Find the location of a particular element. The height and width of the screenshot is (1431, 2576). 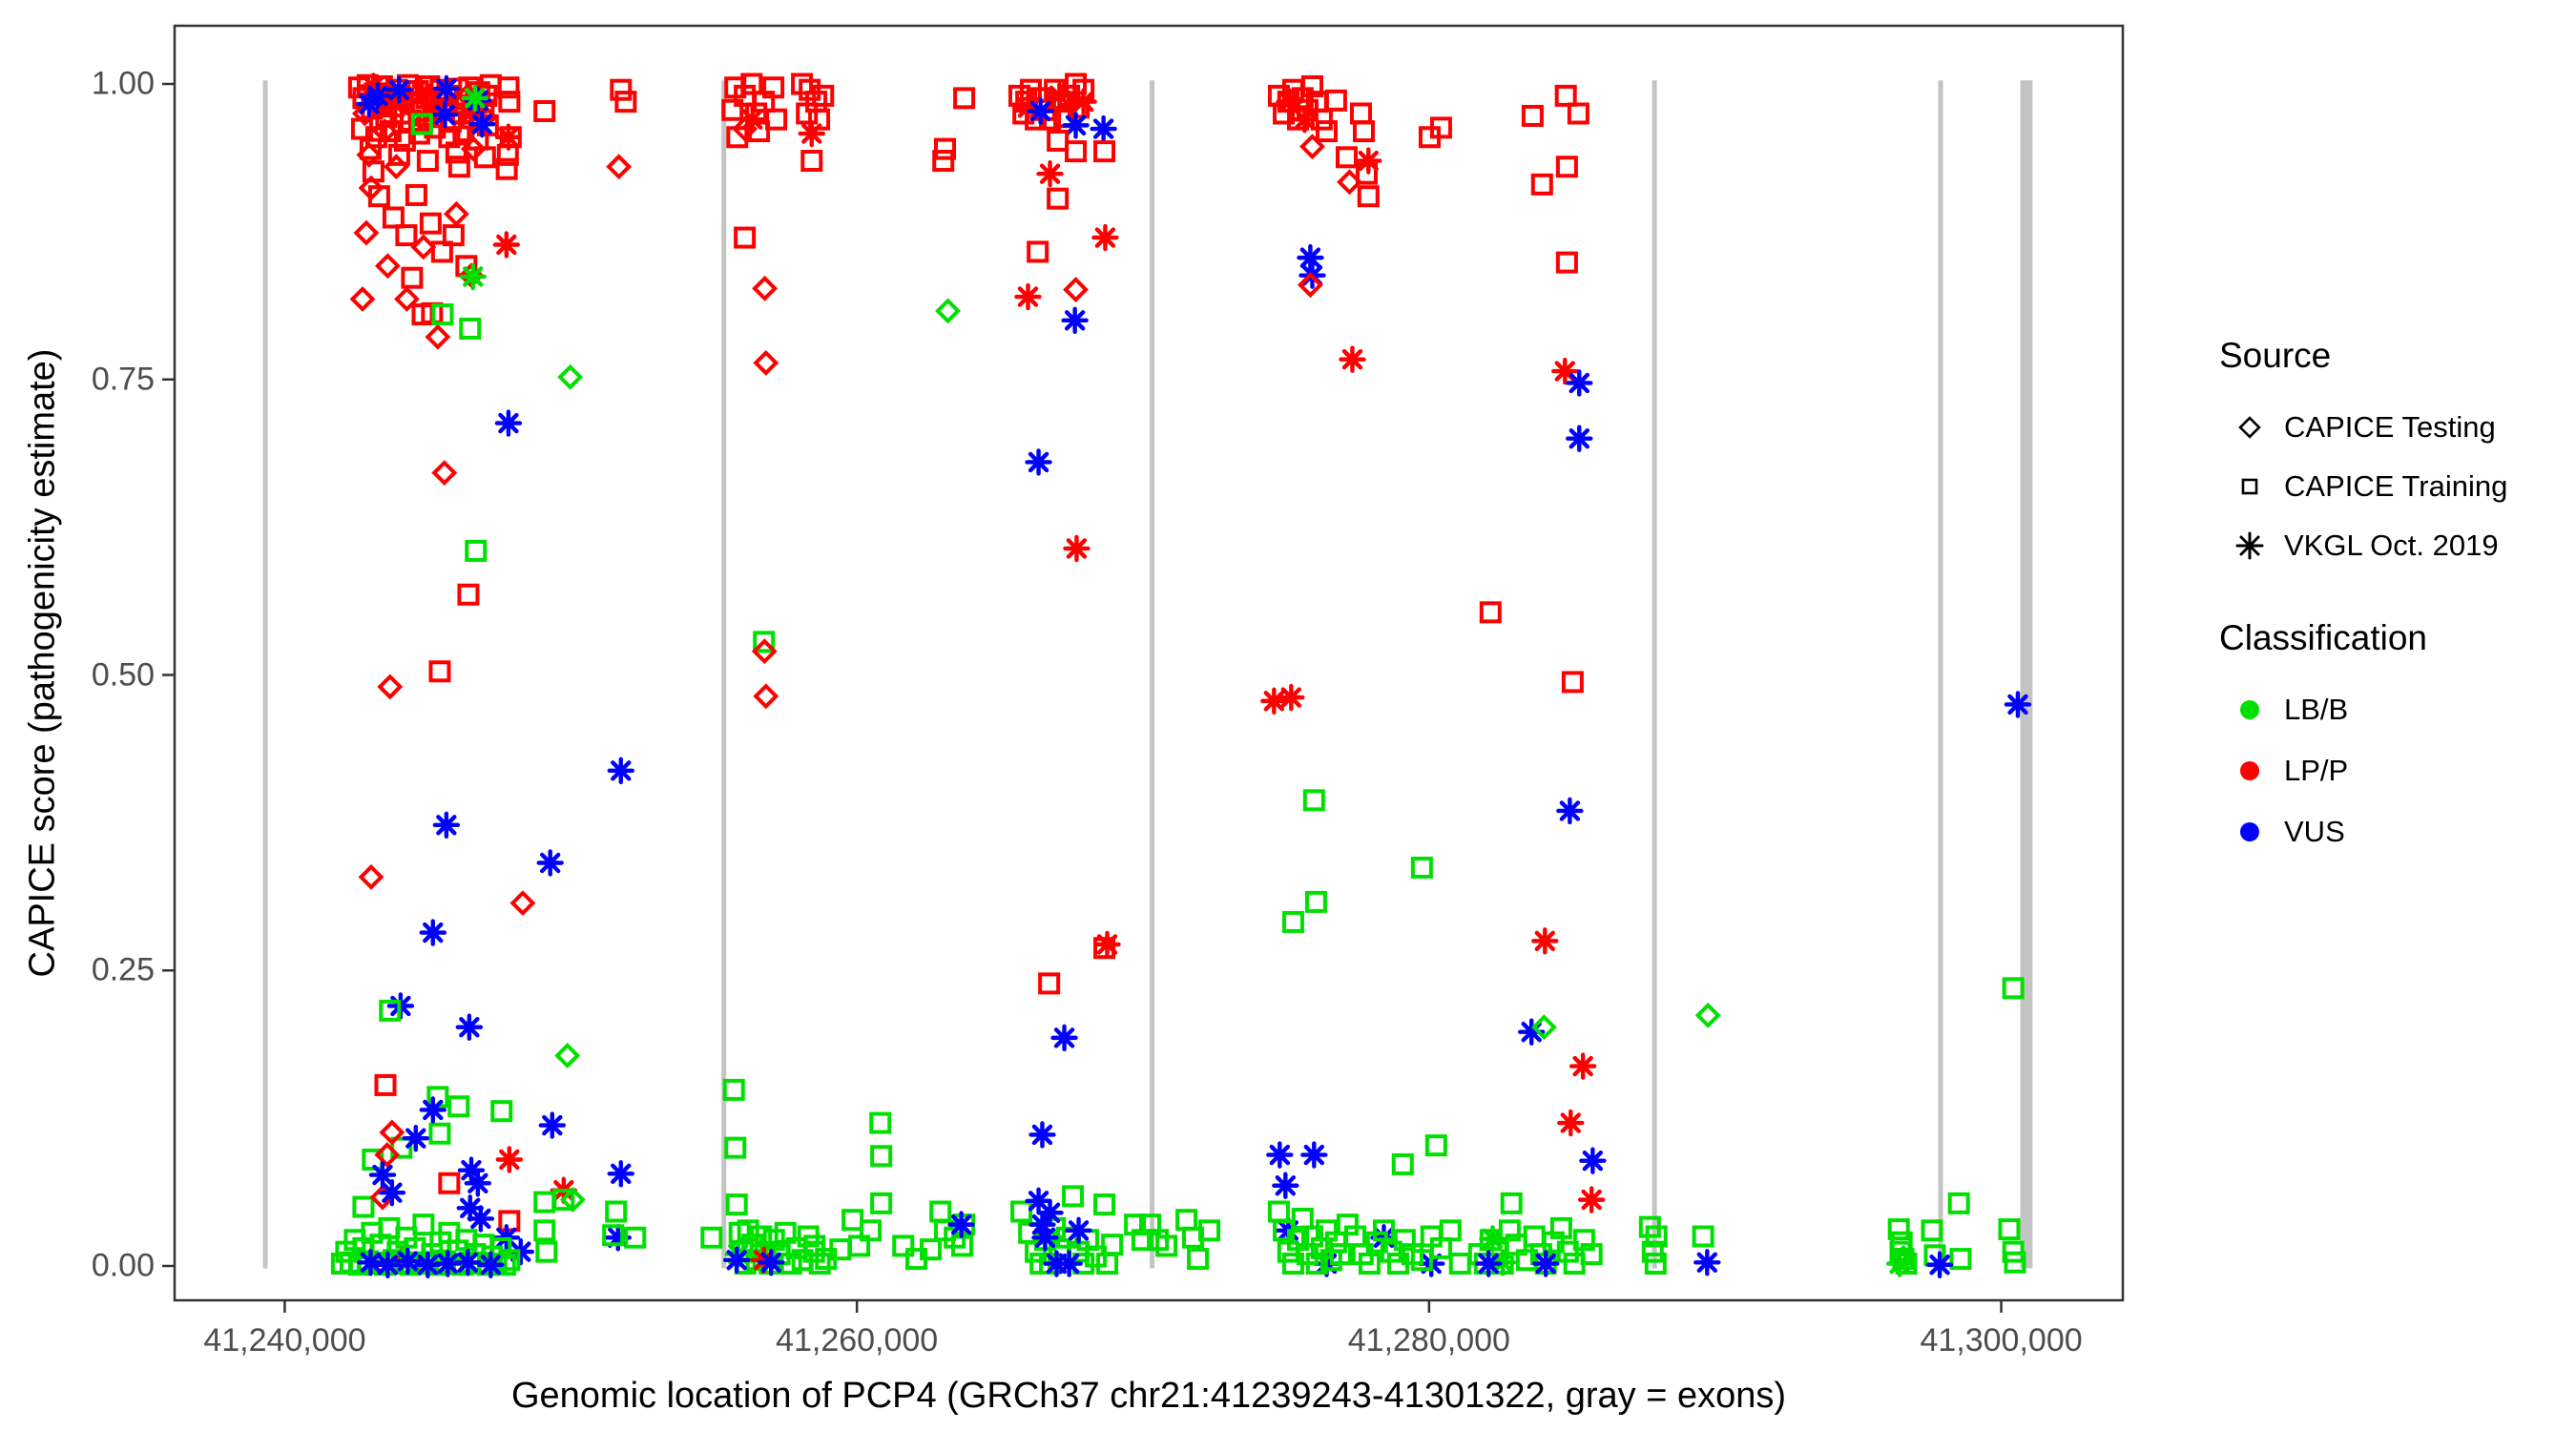

x-tick-label: 41,240,000 is located at coordinates (284, 1340).